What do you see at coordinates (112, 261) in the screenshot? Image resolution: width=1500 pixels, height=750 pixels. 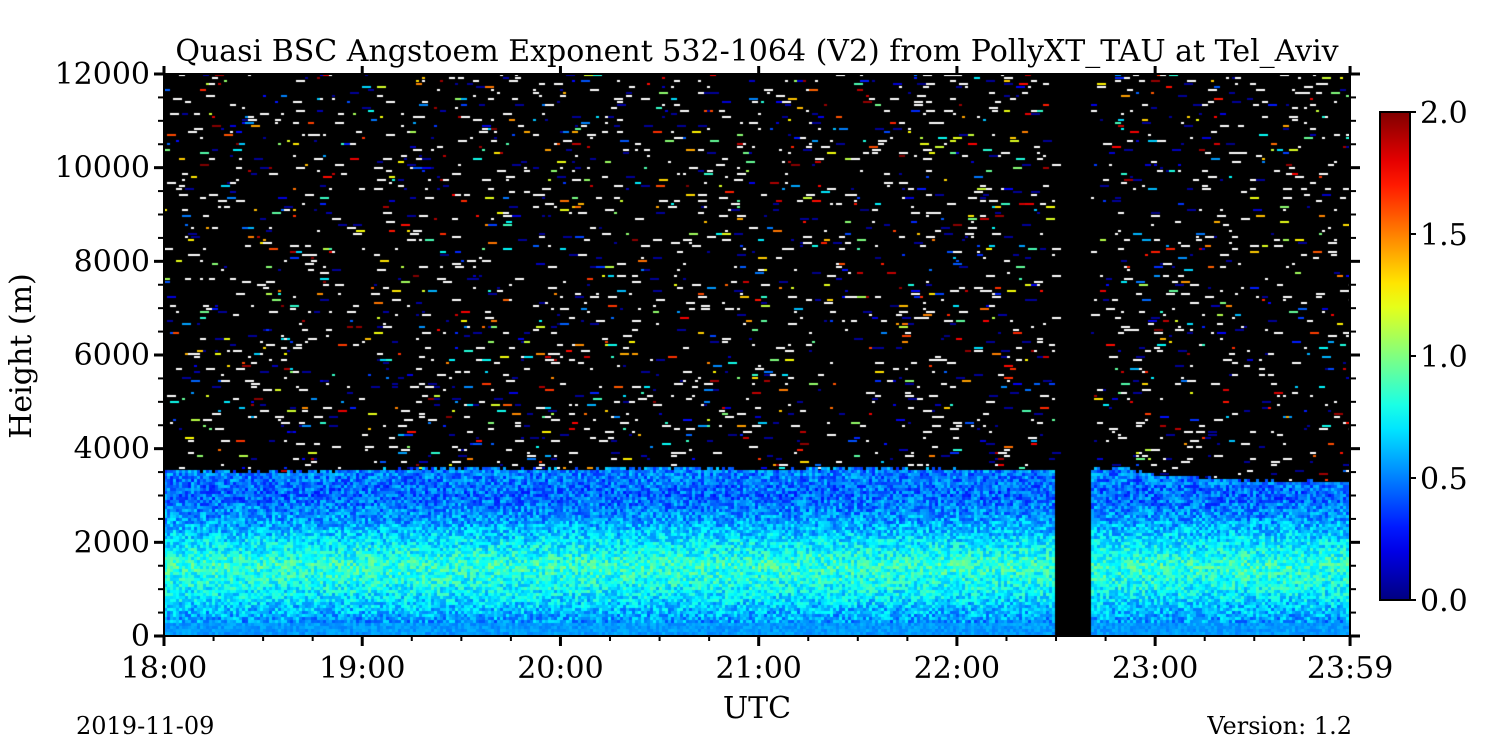 I see `y-tick-label: 8000` at bounding box center [112, 261].